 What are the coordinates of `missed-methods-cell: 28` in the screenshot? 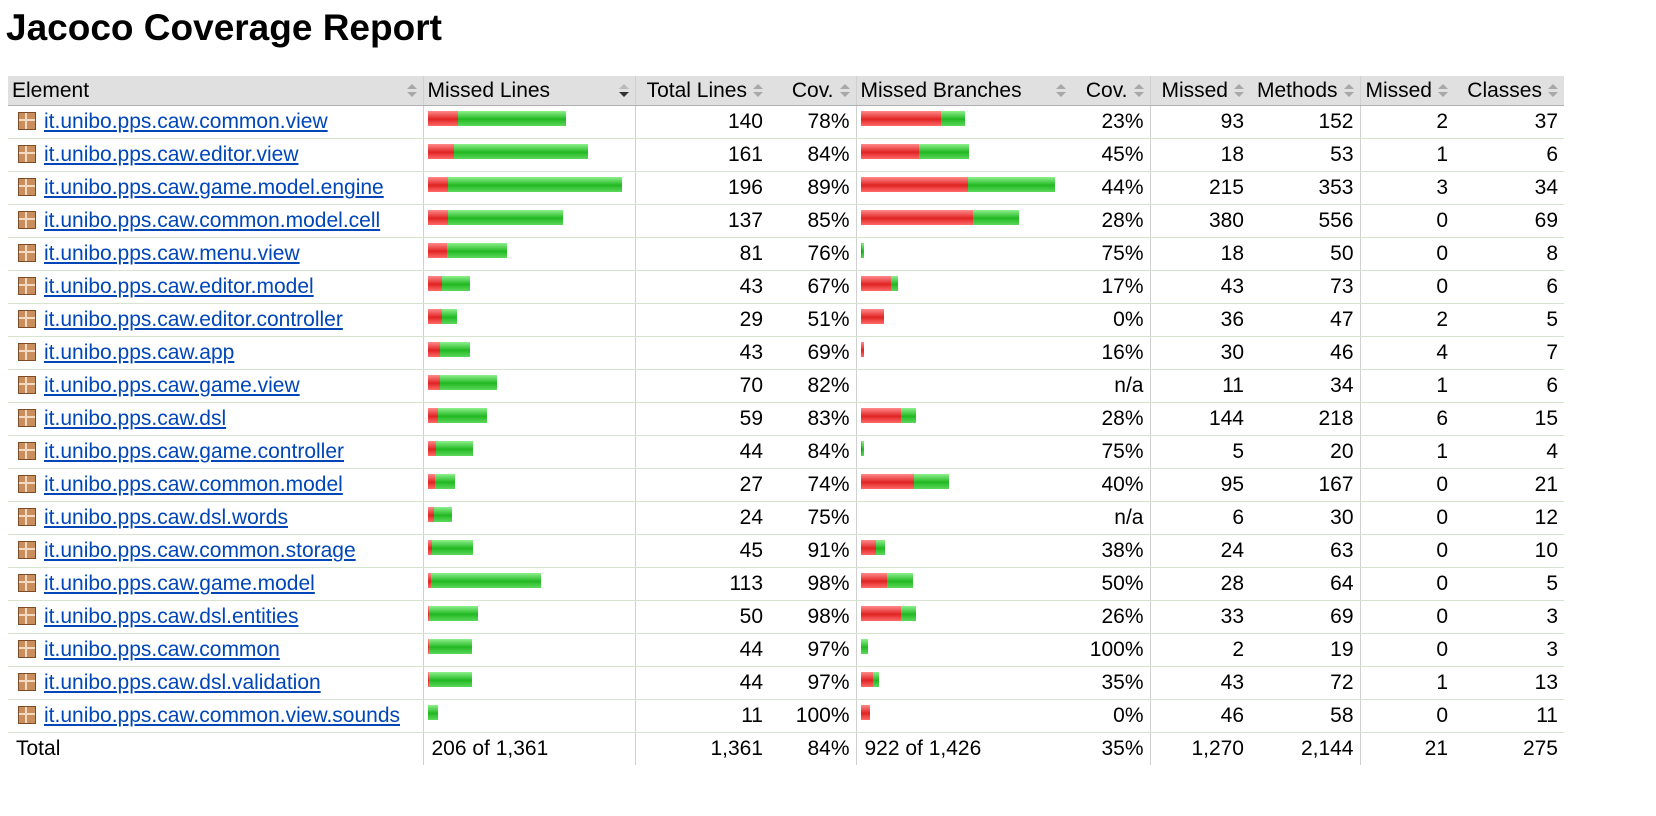 It's located at (1199, 584).